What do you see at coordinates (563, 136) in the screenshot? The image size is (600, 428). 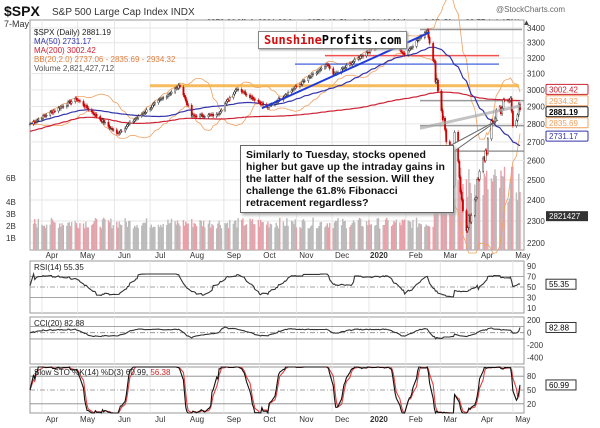 I see `price-tag: 2731.17` at bounding box center [563, 136].